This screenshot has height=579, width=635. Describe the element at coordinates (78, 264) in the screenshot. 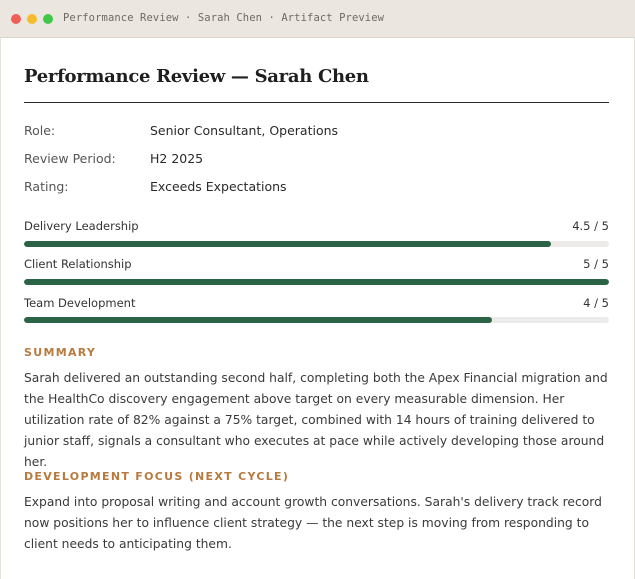

I see `score-label-client-relationship: Client Relationship` at that location.